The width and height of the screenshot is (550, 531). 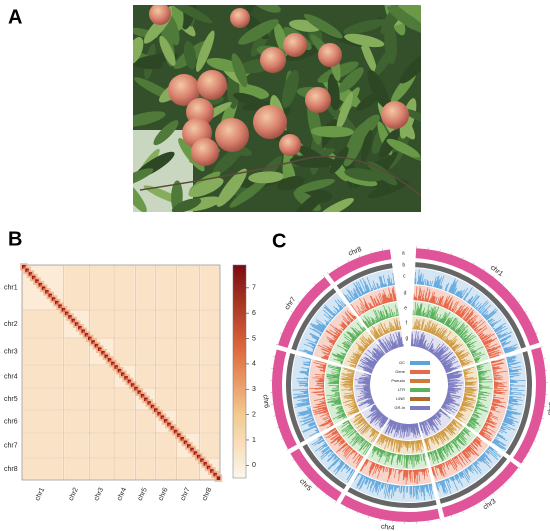 I want to click on track-letter: d, so click(x=405, y=293).